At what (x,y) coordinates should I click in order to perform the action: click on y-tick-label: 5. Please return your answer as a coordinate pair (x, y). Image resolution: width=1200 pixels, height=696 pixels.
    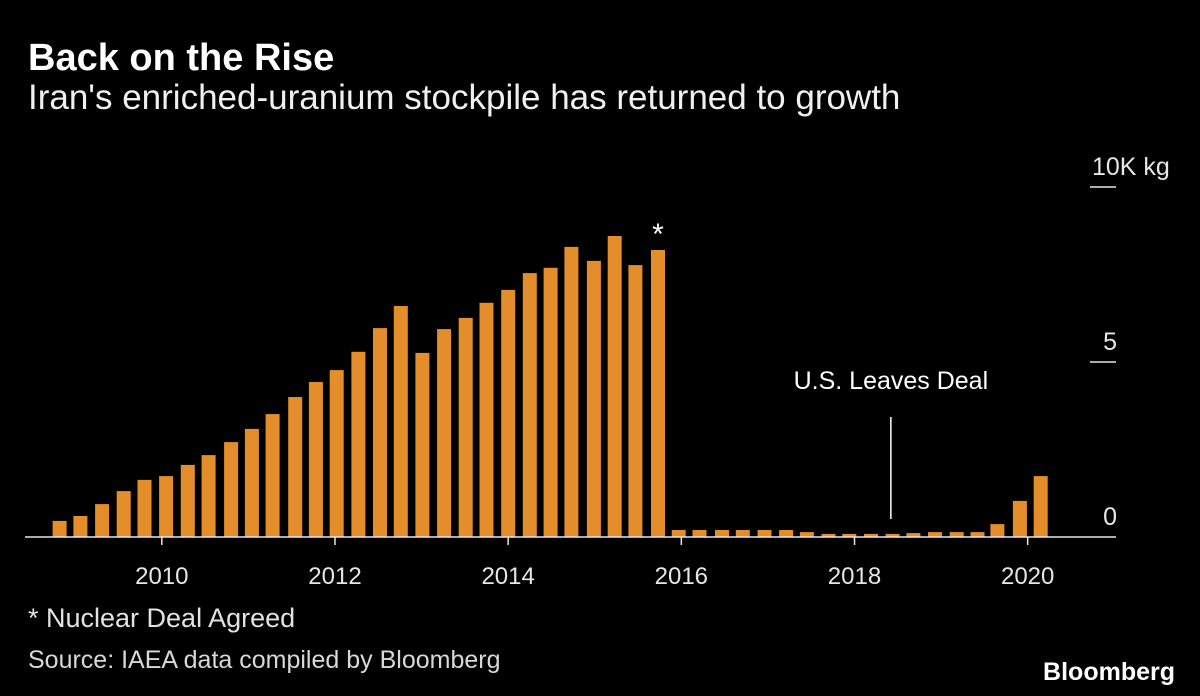
    Looking at the image, I should click on (1110, 342).